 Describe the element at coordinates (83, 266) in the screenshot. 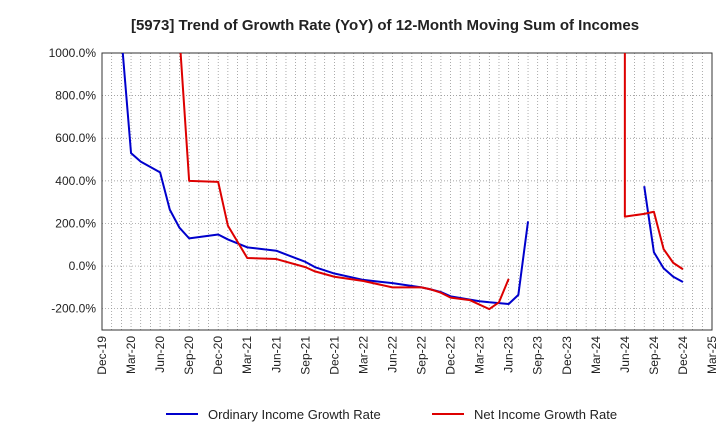

I see `y-tick-label: 0.0%` at that location.